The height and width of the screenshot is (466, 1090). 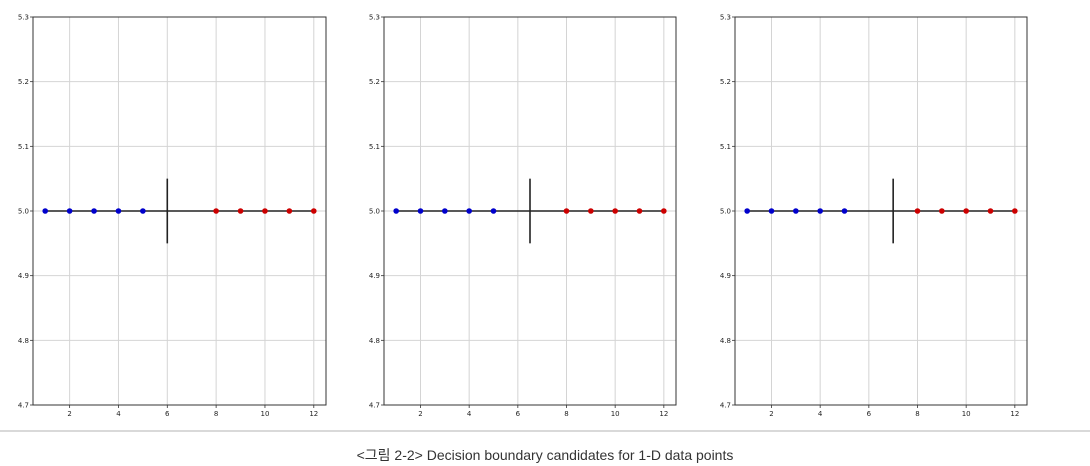 I want to click on caption-divider, so click(x=545, y=431).